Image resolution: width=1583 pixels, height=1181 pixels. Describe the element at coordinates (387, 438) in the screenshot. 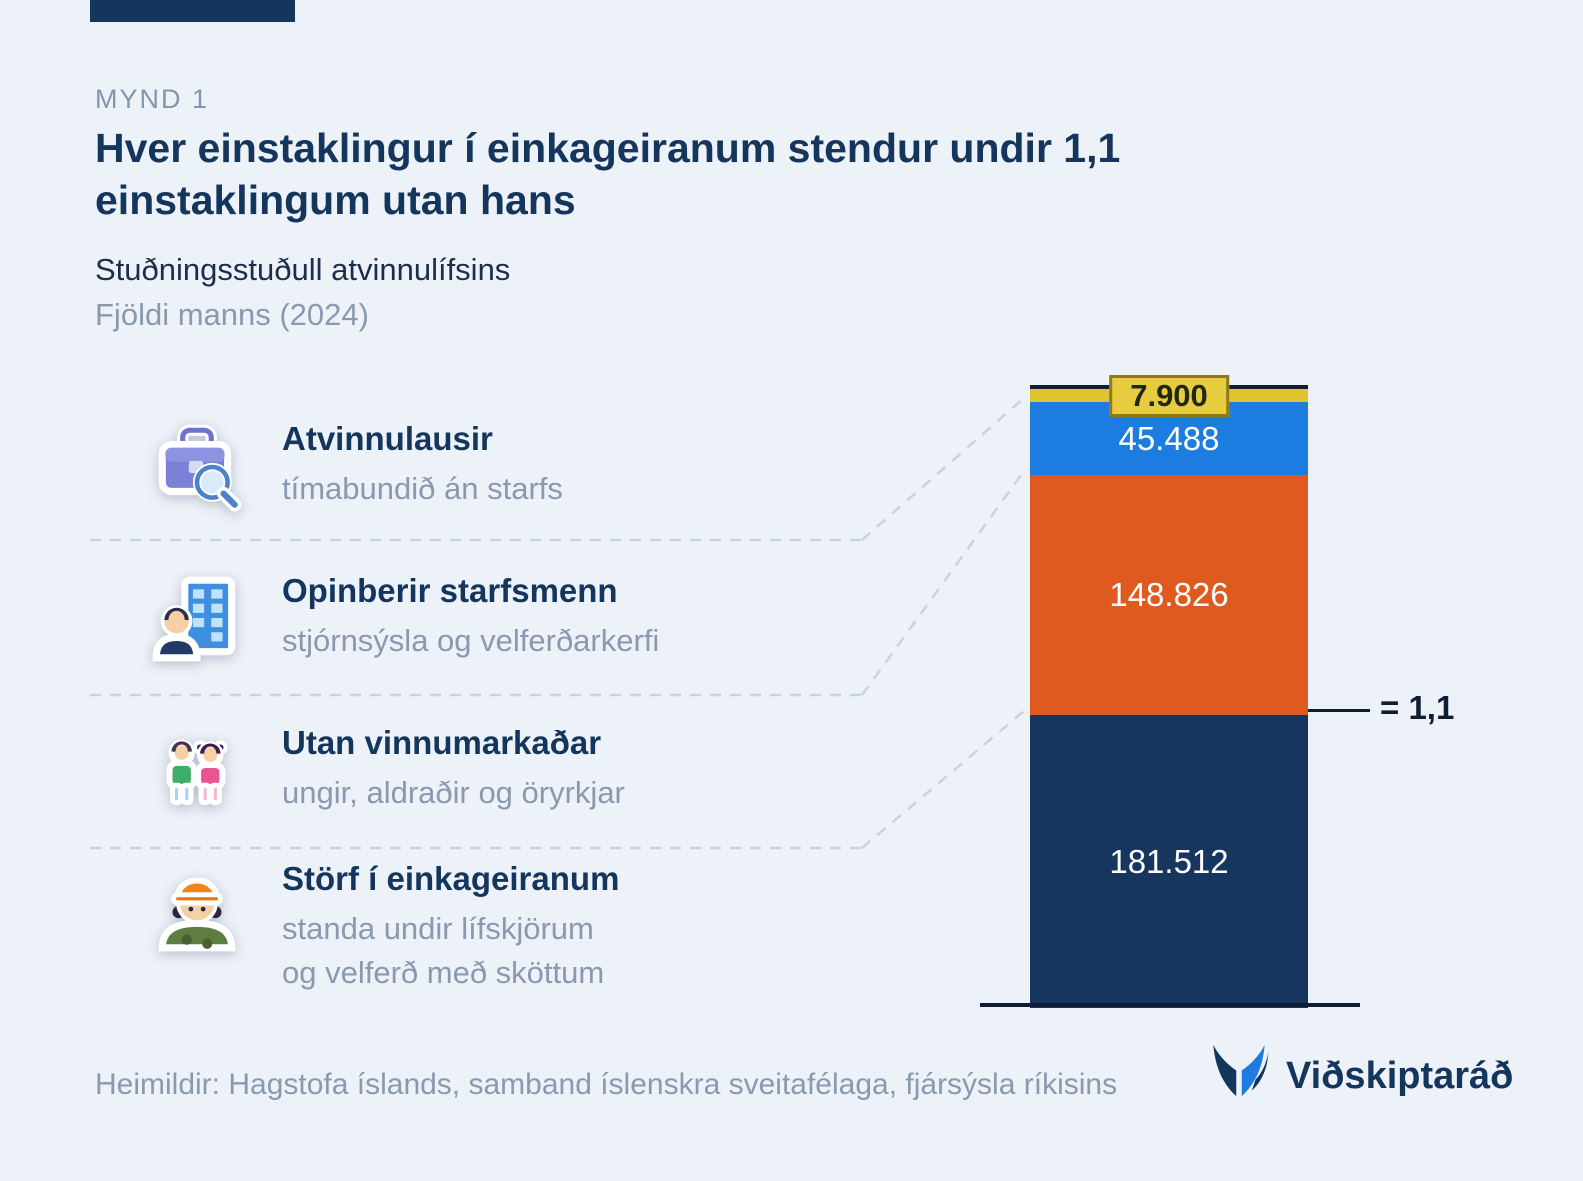

I see `legend-title: Atvinnulausir` at that location.